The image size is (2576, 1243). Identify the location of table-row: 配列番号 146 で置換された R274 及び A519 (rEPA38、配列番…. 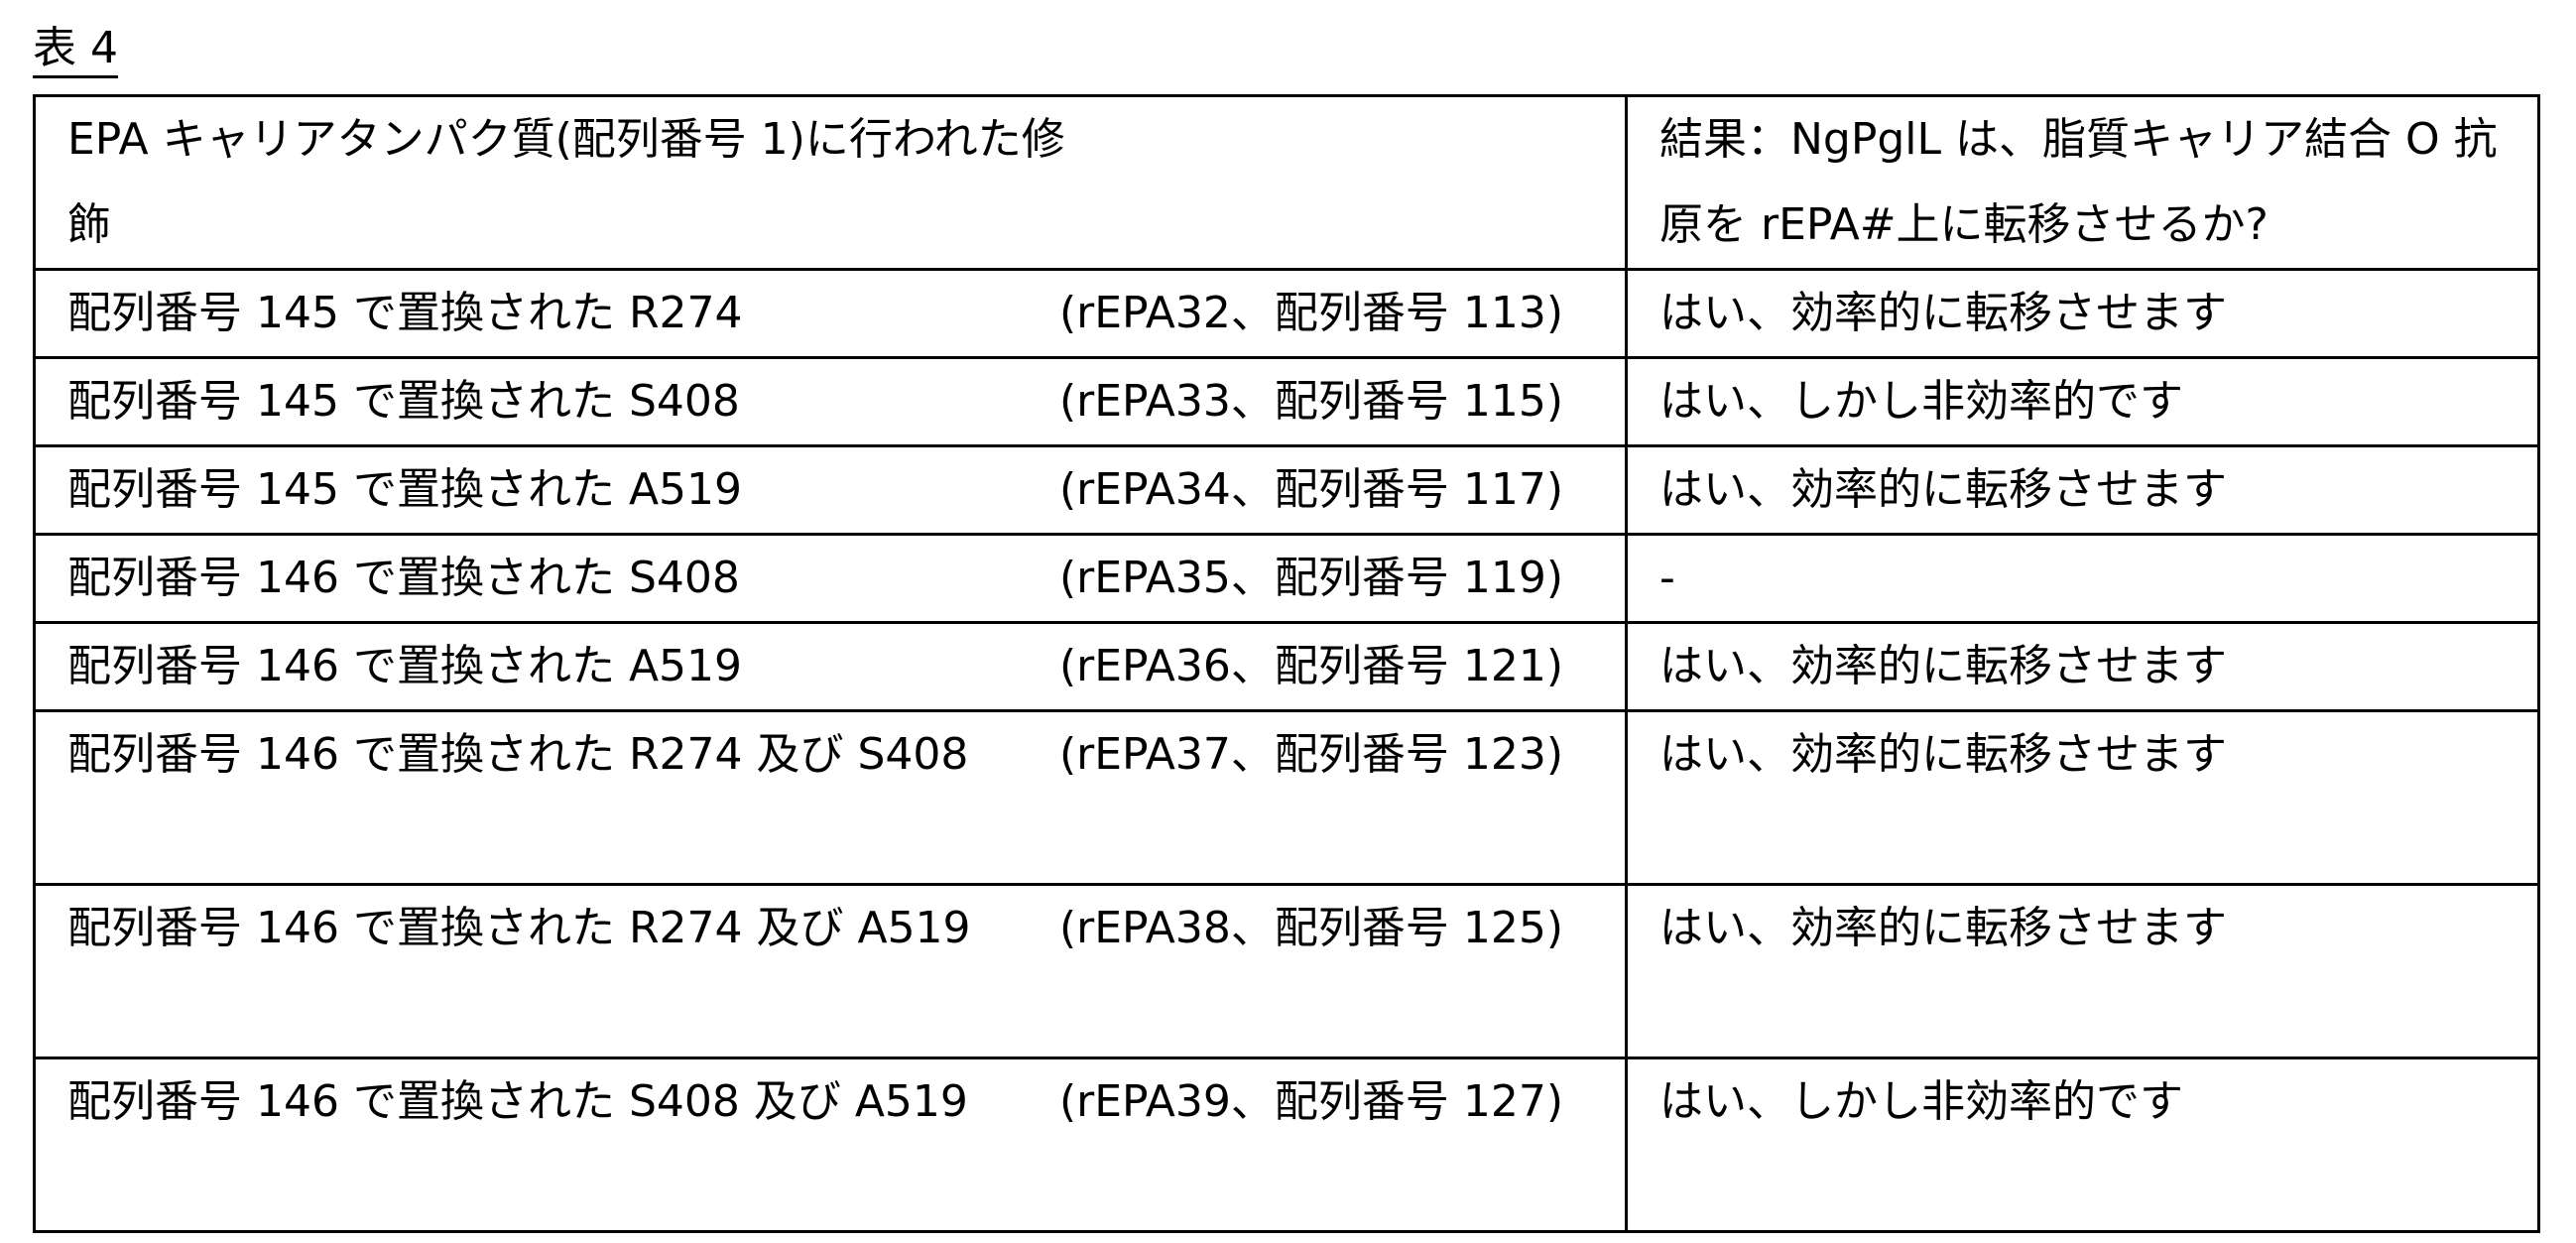
(1287, 972).